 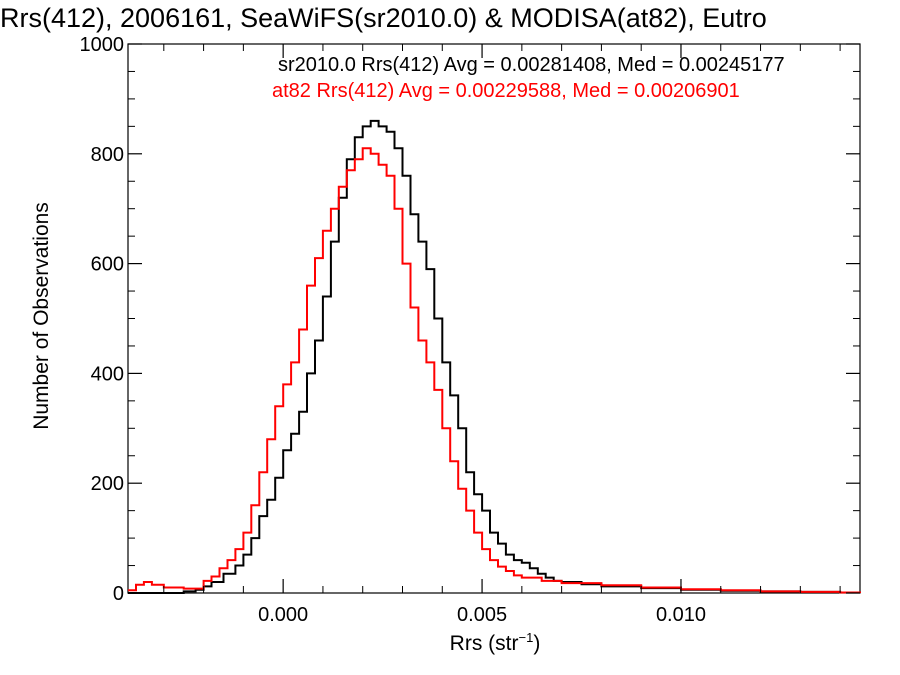 I want to click on y-tick-label: 400, so click(x=107, y=374).